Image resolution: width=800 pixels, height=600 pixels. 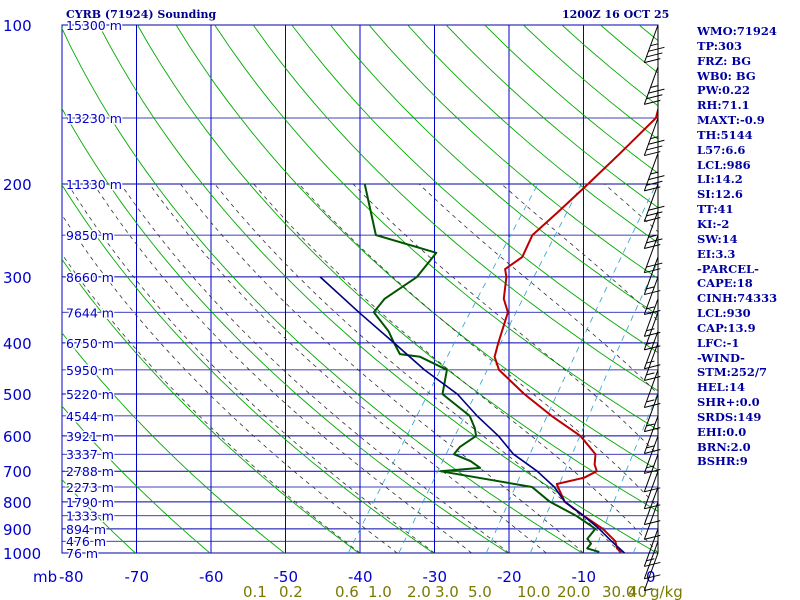 What do you see at coordinates (22, 554) in the screenshot?
I see `pressure-label: 1000` at bounding box center [22, 554].